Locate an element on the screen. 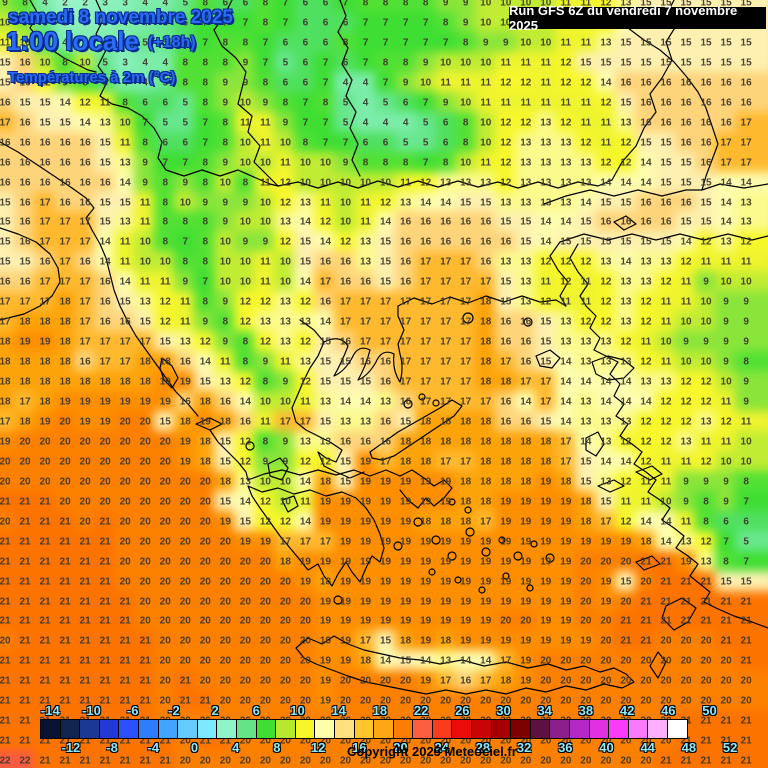  scale-label: -2 is located at coordinates (174, 710).